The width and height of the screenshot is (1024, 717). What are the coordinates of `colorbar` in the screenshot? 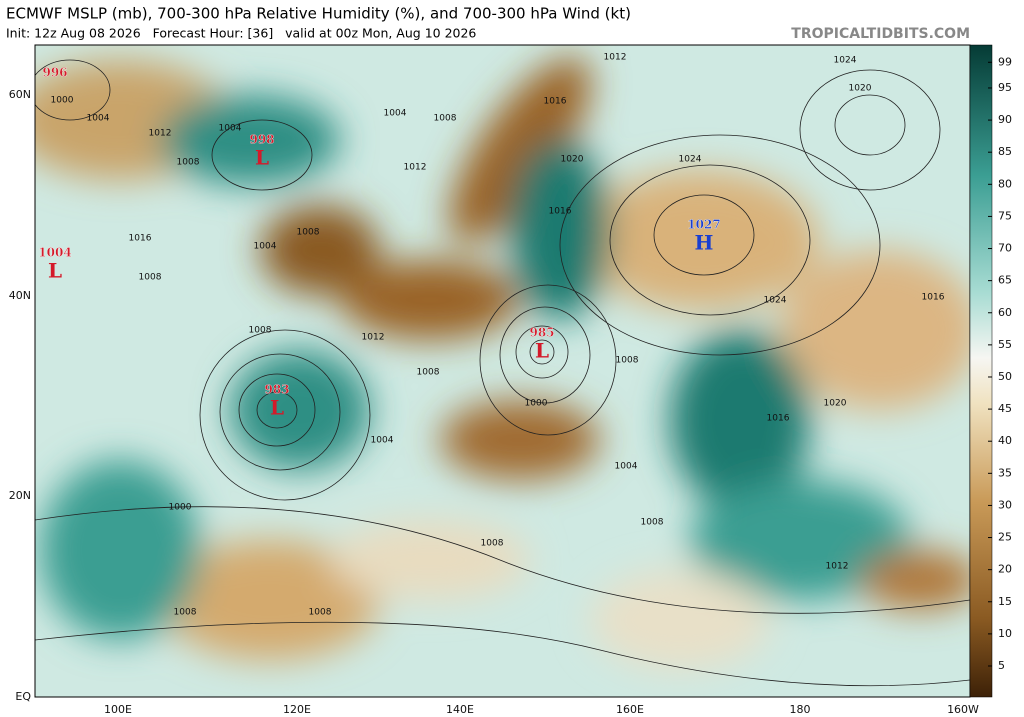 It's located at (981, 371).